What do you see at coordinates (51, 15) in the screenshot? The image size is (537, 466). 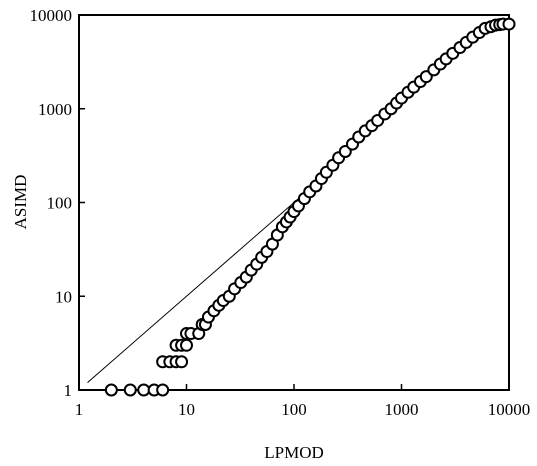 I see `y-tick-label: 10000` at bounding box center [51, 15].